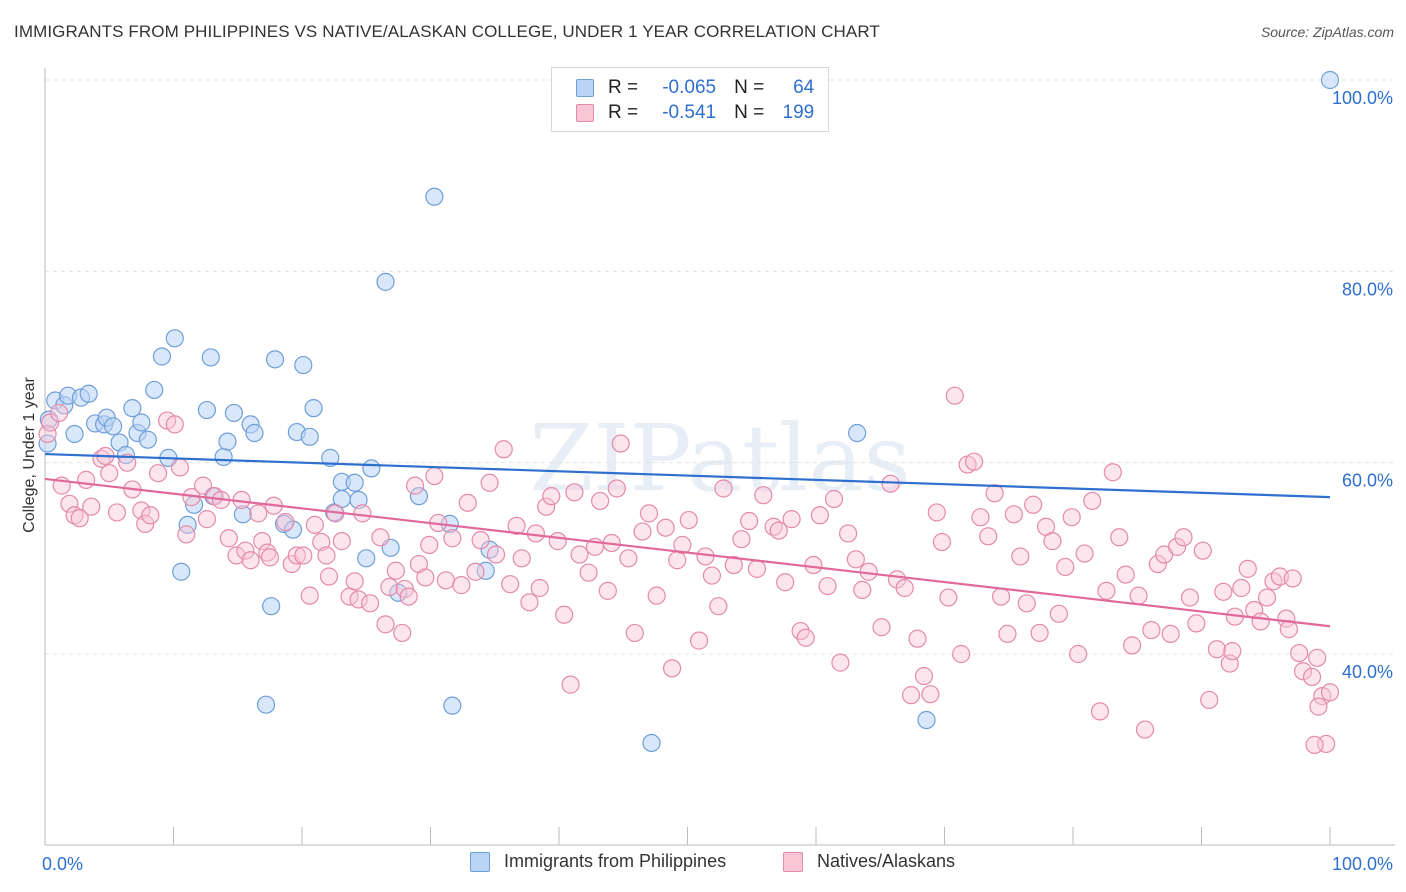 The image size is (1406, 892). Describe the element at coordinates (585, 88) in the screenshot. I see `legend-swatch-blue` at that location.